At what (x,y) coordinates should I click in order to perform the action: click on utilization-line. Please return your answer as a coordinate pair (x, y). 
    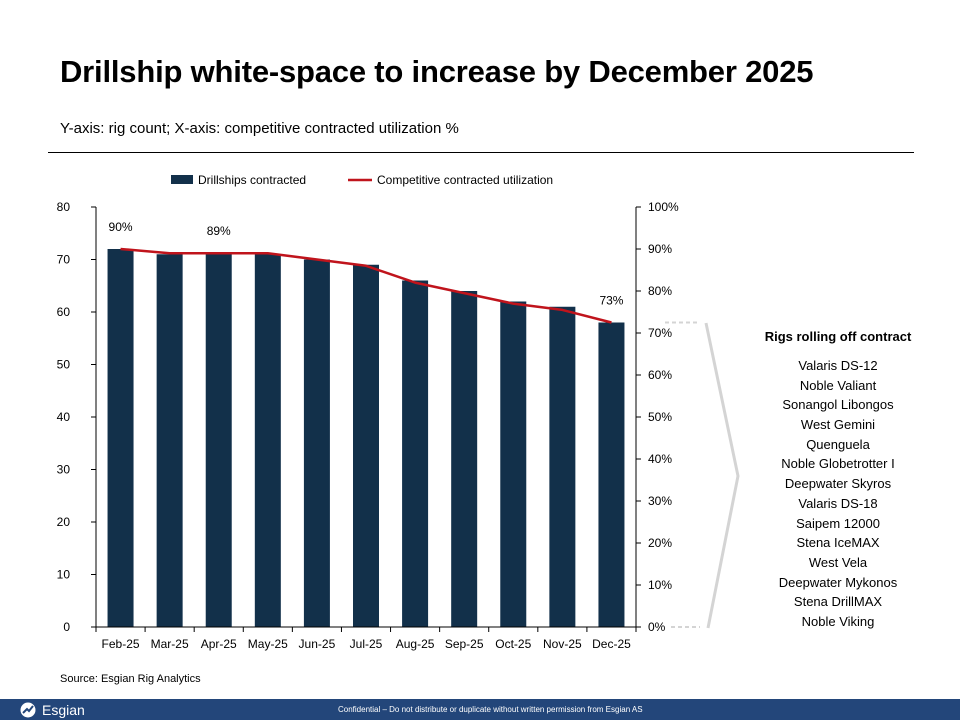
    Looking at the image, I should click on (366, 285).